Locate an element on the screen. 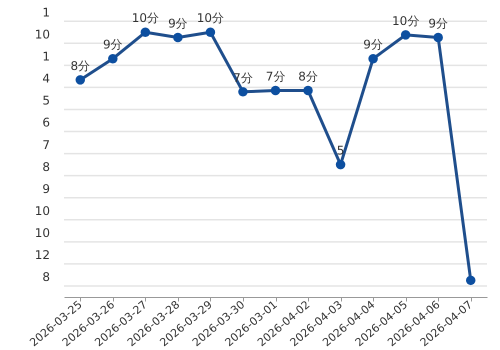 This screenshot has height=350, width=500. annotation: 7分 is located at coordinates (276, 76).